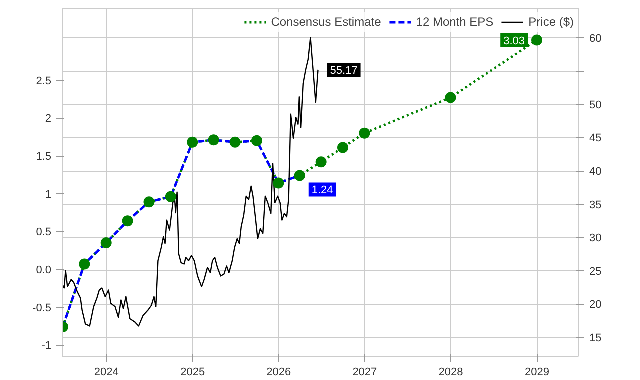  What do you see at coordinates (596, 138) in the screenshot?
I see `y2-tick-label: 45` at bounding box center [596, 138].